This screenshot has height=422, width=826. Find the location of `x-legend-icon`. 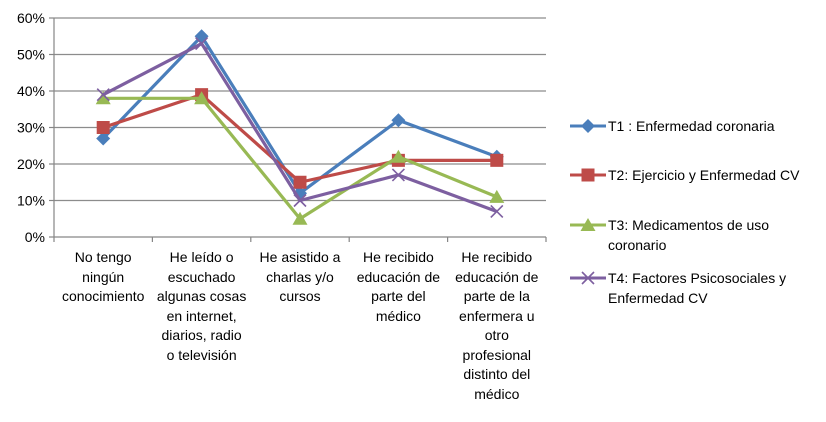

x-legend-icon is located at coordinates (588, 278).